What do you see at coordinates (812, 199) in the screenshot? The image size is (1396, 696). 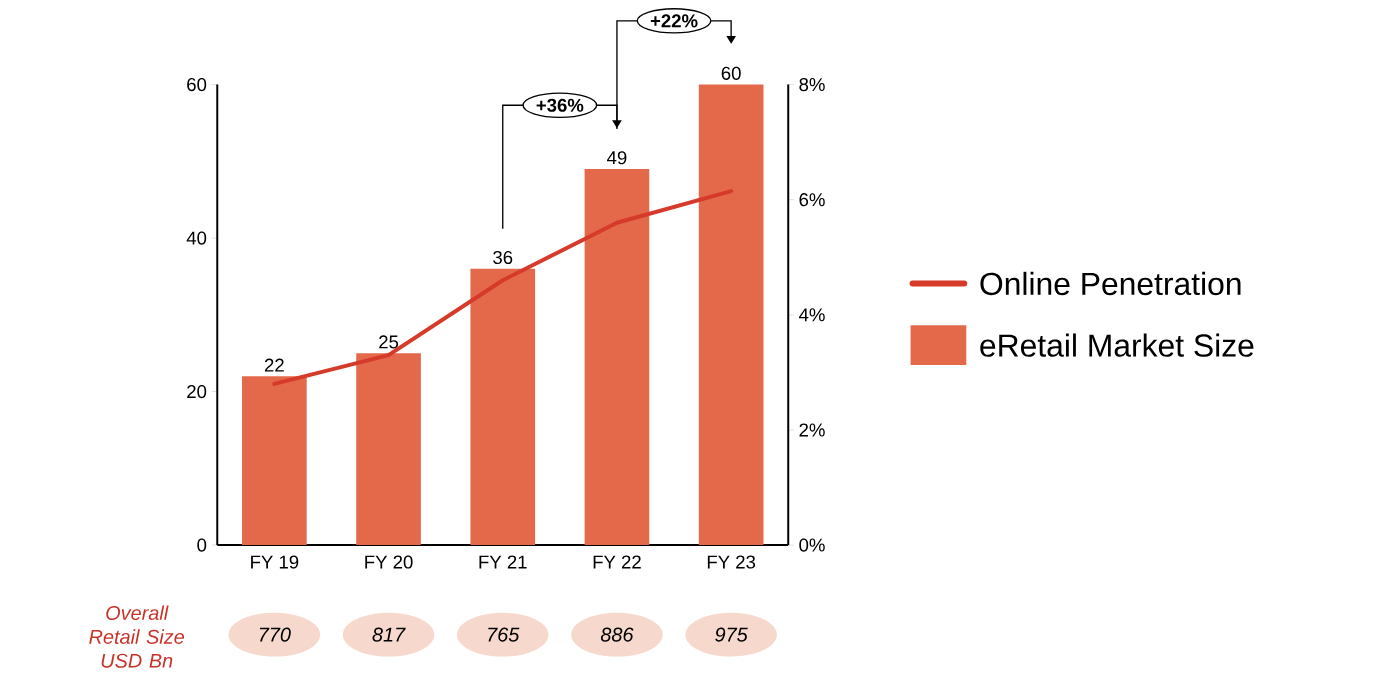 I see `y2-tick-label: 6%` at bounding box center [812, 199].